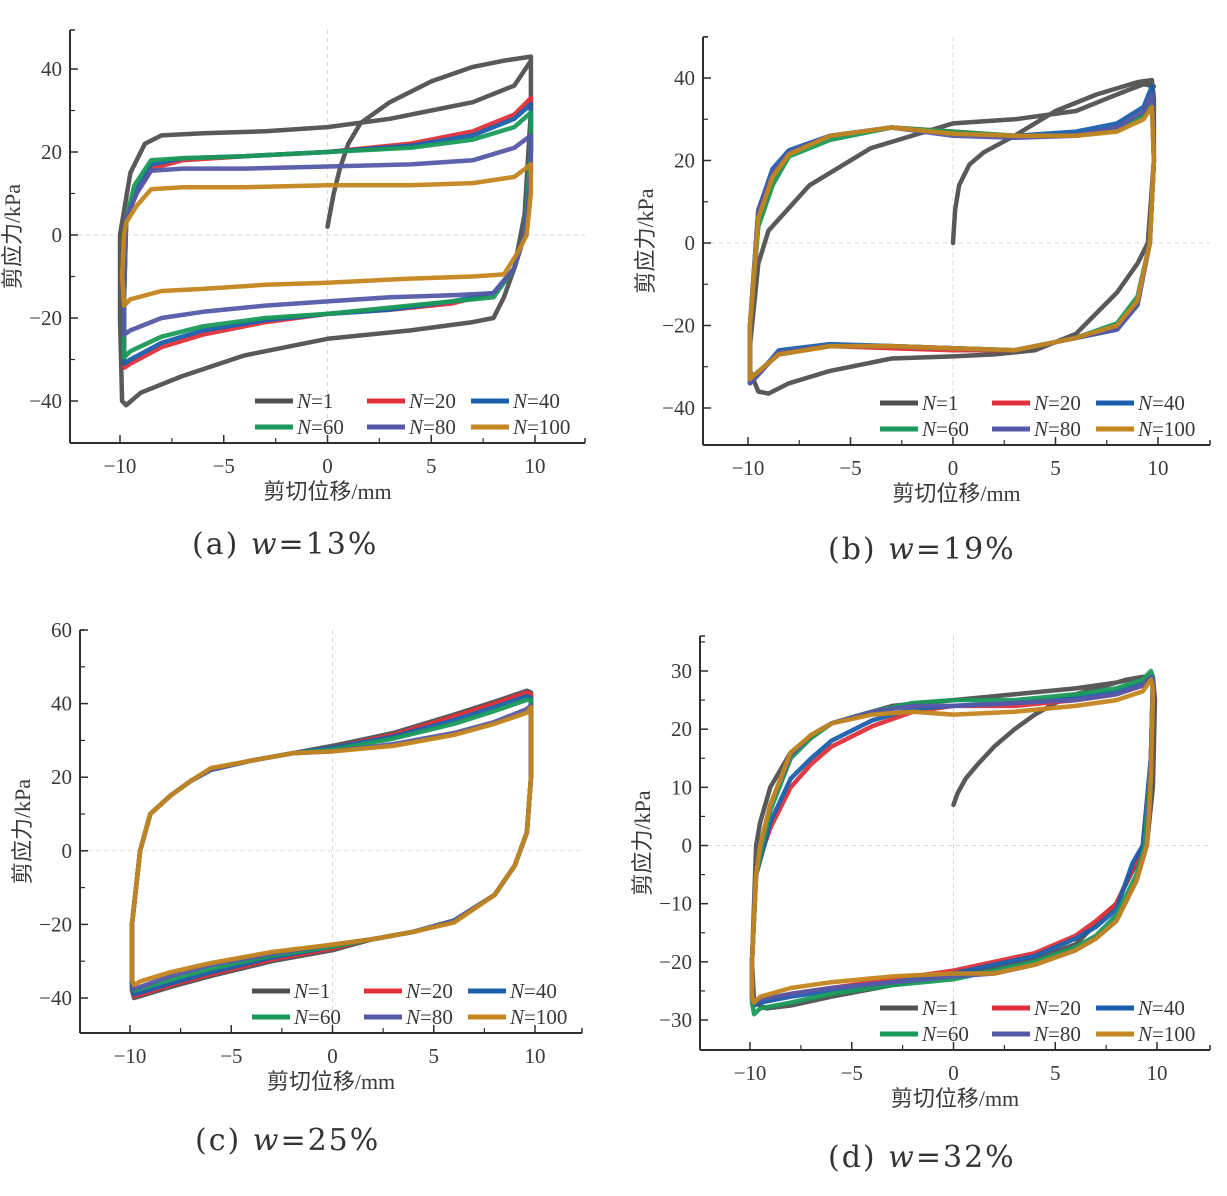 The width and height of the screenshot is (1227, 1196). Describe the element at coordinates (858, 549) in the screenshot. I see `caption-b-prefix: (b)` at that location.